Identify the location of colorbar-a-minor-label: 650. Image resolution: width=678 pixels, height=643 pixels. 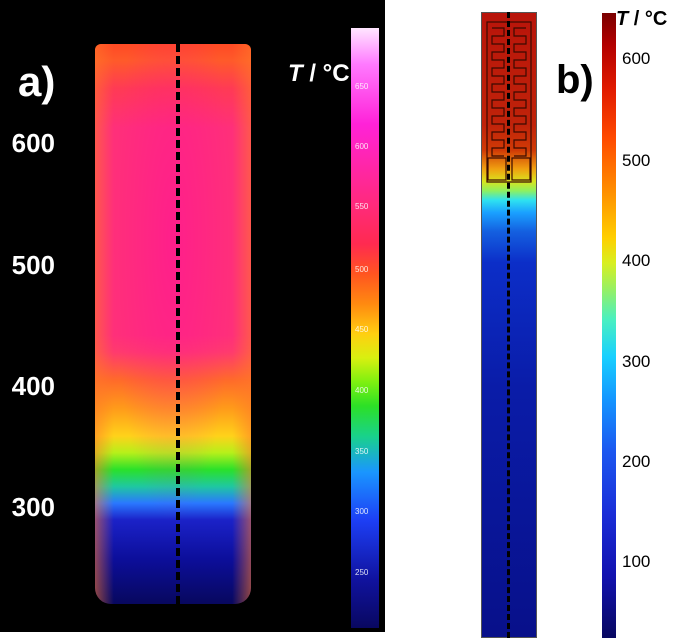
(362, 86).